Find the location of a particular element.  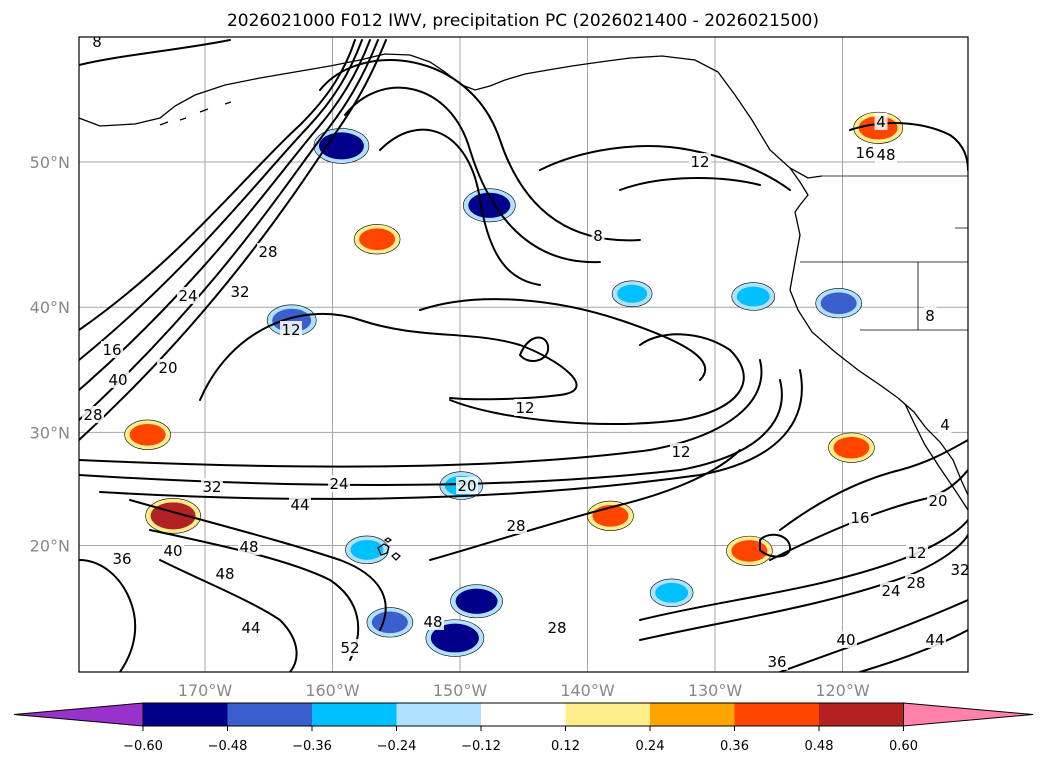

border-lines is located at coordinates (884, 253).